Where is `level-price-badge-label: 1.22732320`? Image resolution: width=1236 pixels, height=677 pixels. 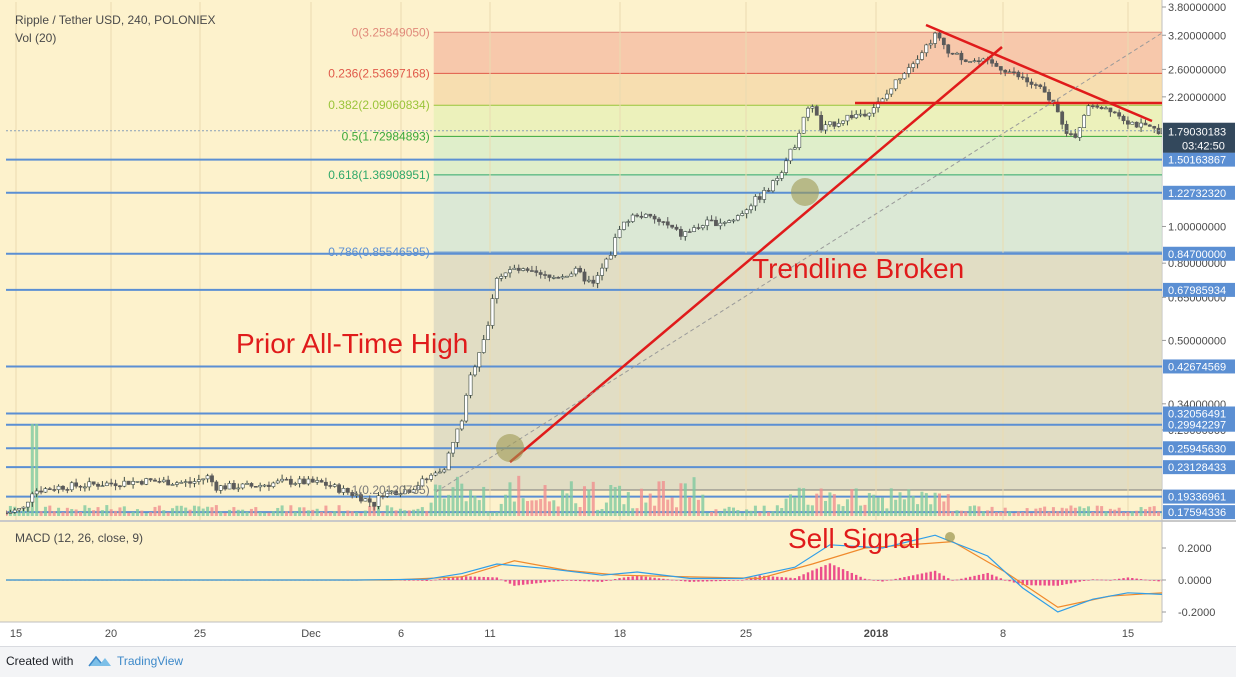
level-price-badge-label: 1.22732320 is located at coordinates (1197, 194).